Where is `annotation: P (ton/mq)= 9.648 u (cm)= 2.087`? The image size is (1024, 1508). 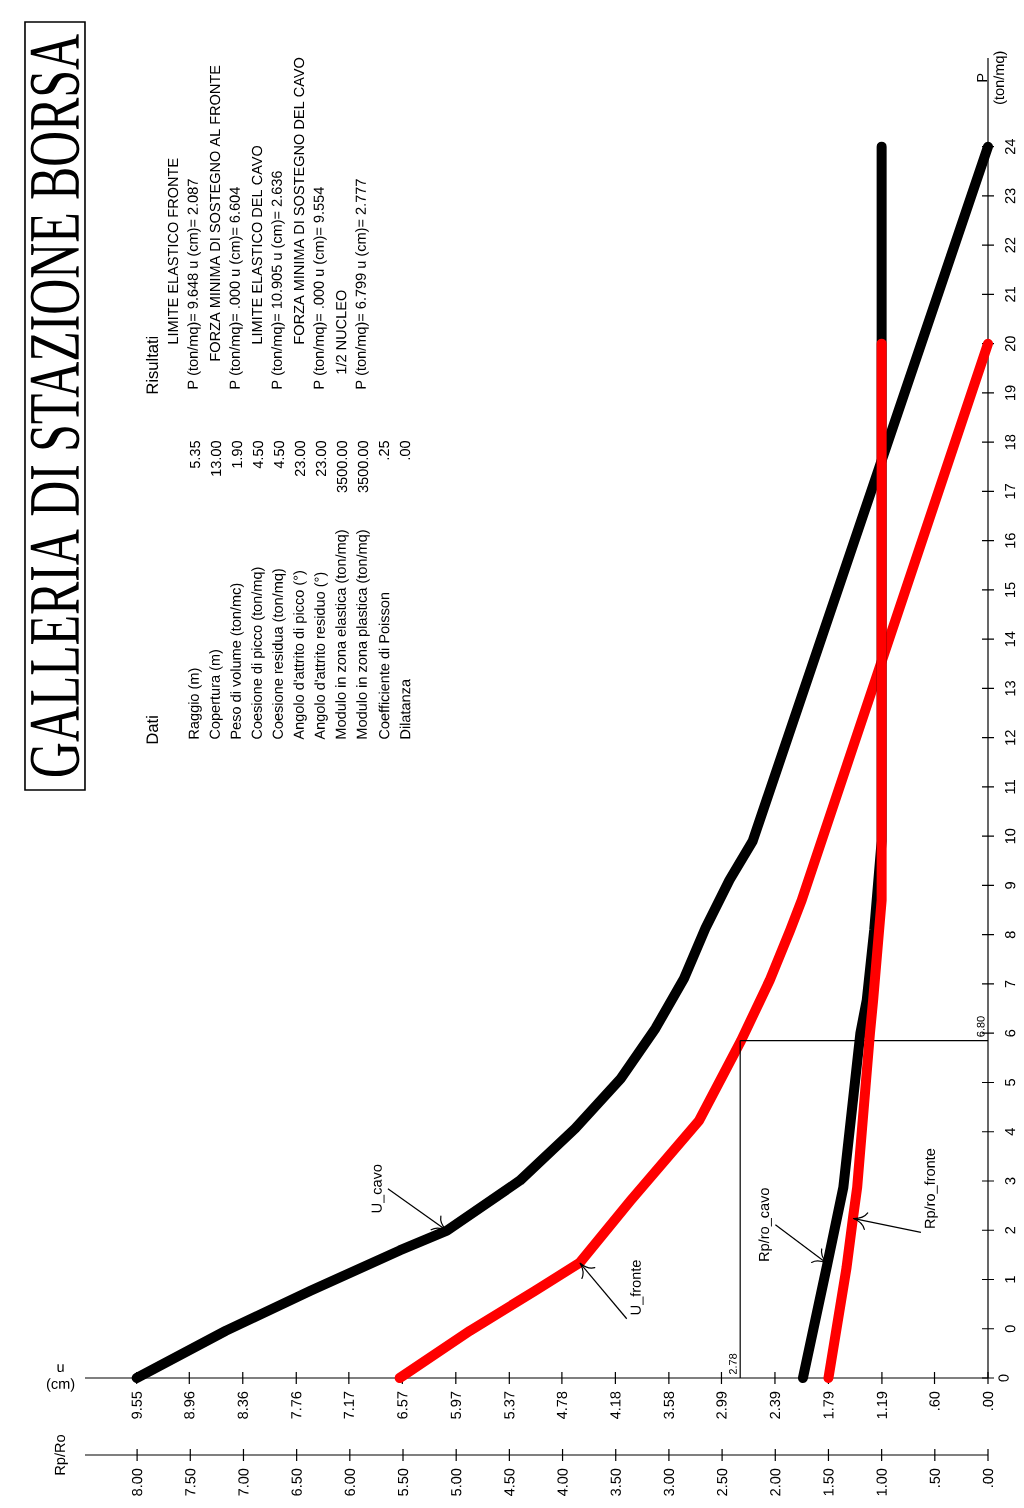
annotation: P (ton/mq)= 9.648 u (cm)= 2.087 is located at coordinates (194, 284).